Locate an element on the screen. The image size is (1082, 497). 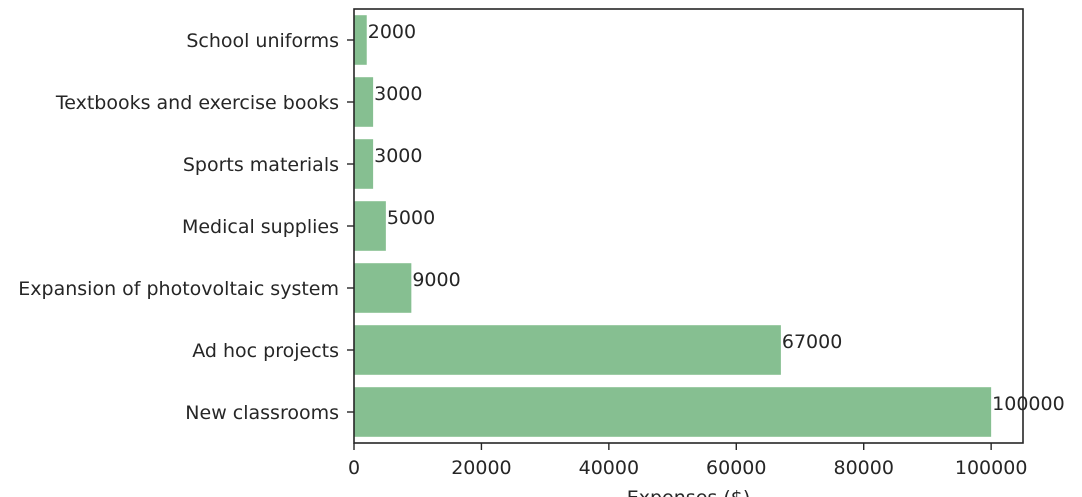
x-tick-label: 40000 is located at coordinates (609, 468).